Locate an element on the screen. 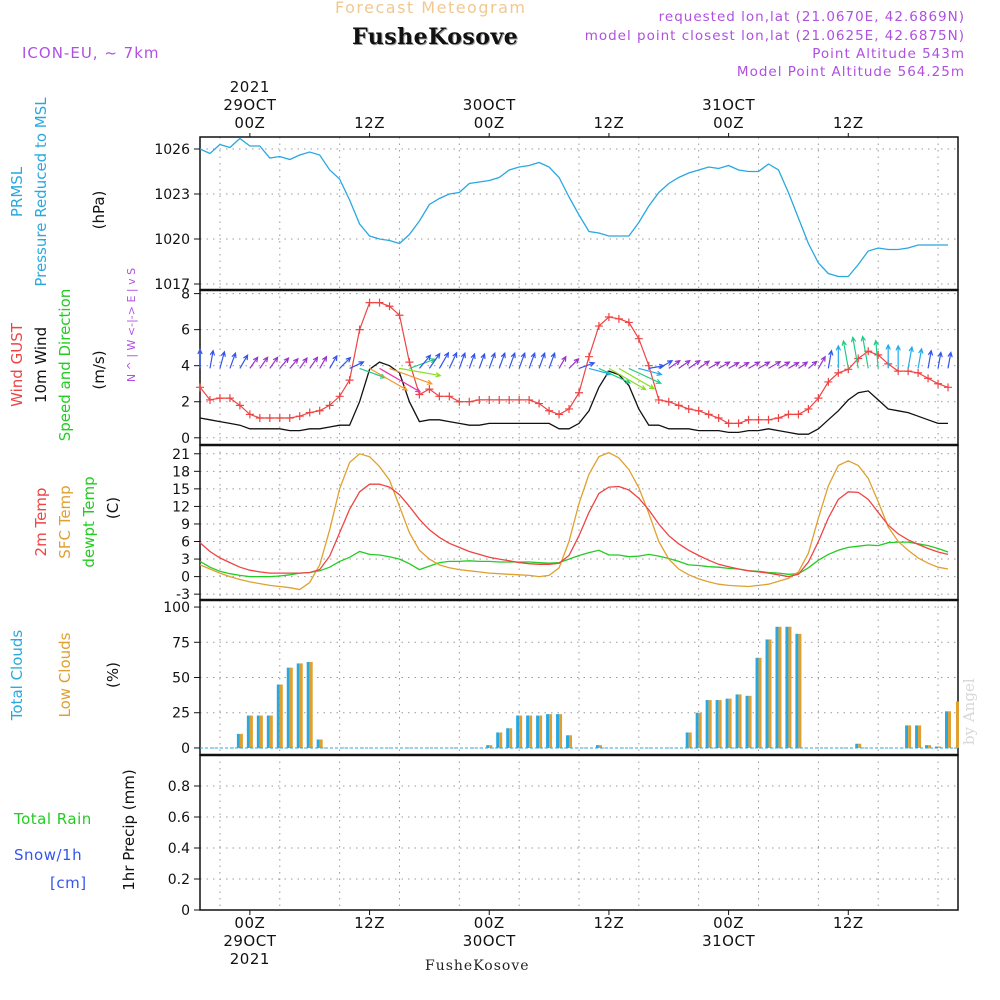 This screenshot has width=1000, height=1000. y-tick-label: 75 is located at coordinates (181, 643).